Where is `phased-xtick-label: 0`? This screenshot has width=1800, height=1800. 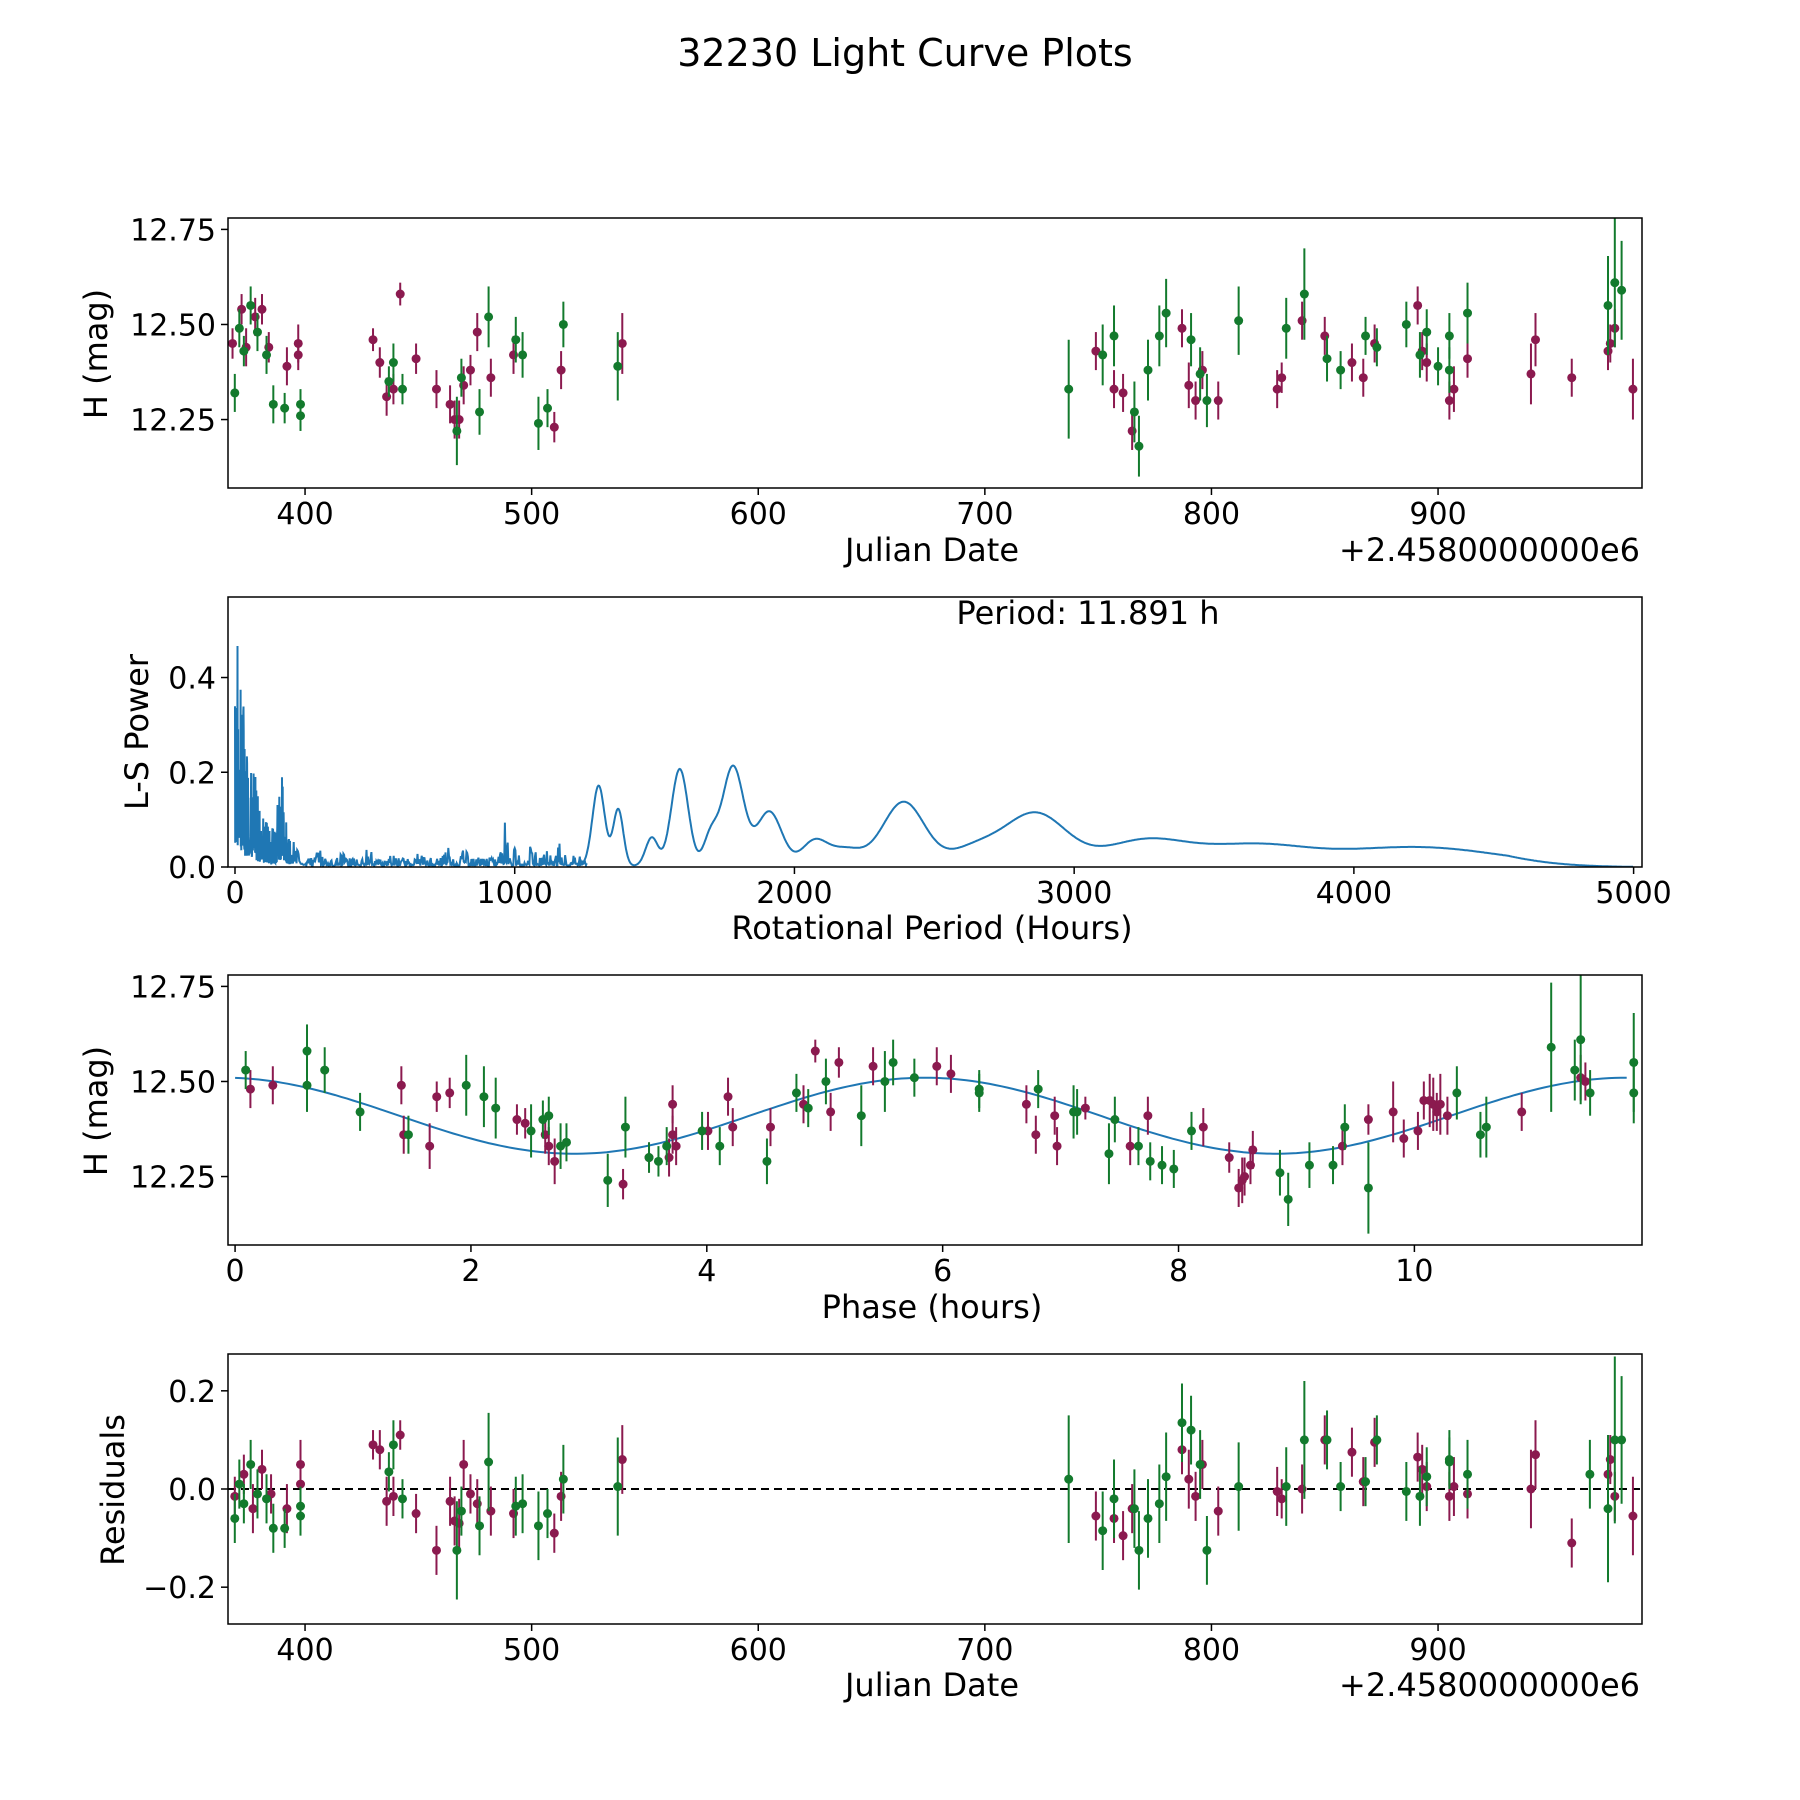
phased-xtick-label: 0 is located at coordinates (235, 1271).